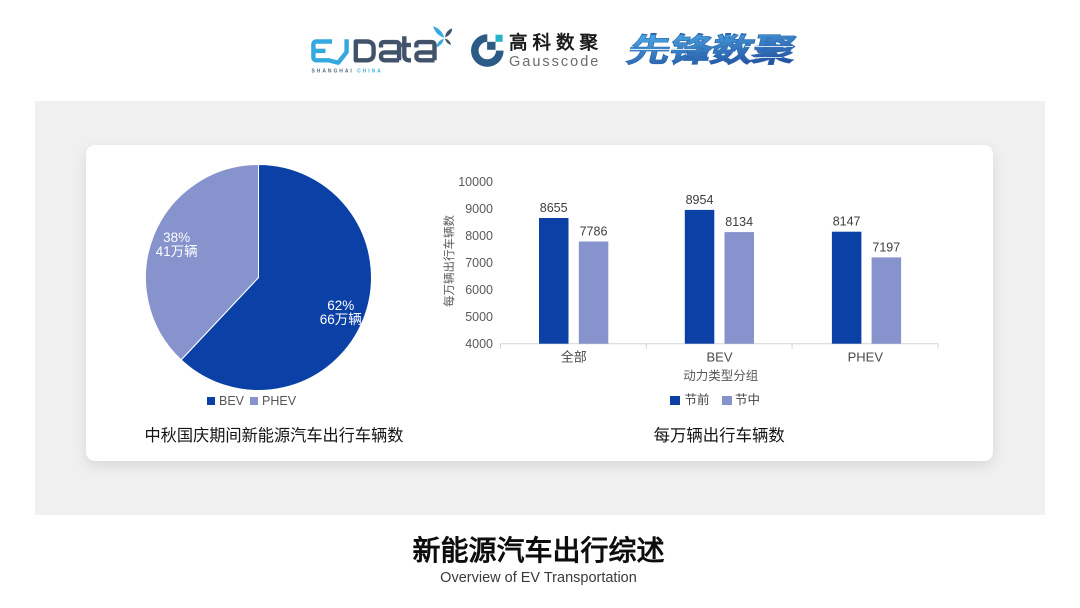 The width and height of the screenshot is (1080, 608). Describe the element at coordinates (700, 200) in the screenshot. I see `svg-text: 8954` at that location.